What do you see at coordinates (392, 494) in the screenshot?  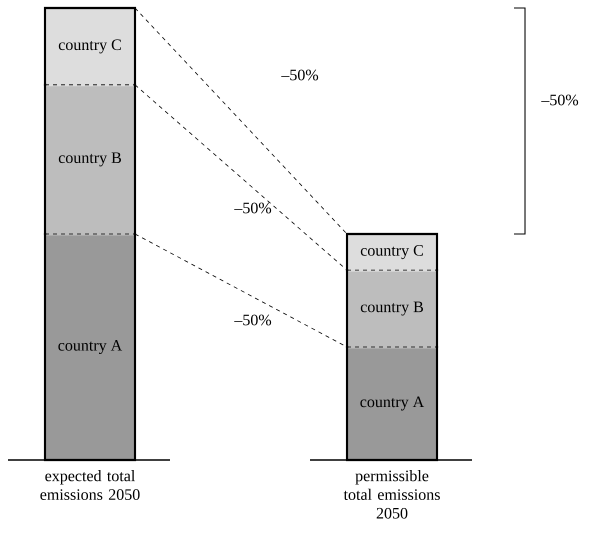 I see `x-tick-label: permissible total emissions 2050` at bounding box center [392, 494].